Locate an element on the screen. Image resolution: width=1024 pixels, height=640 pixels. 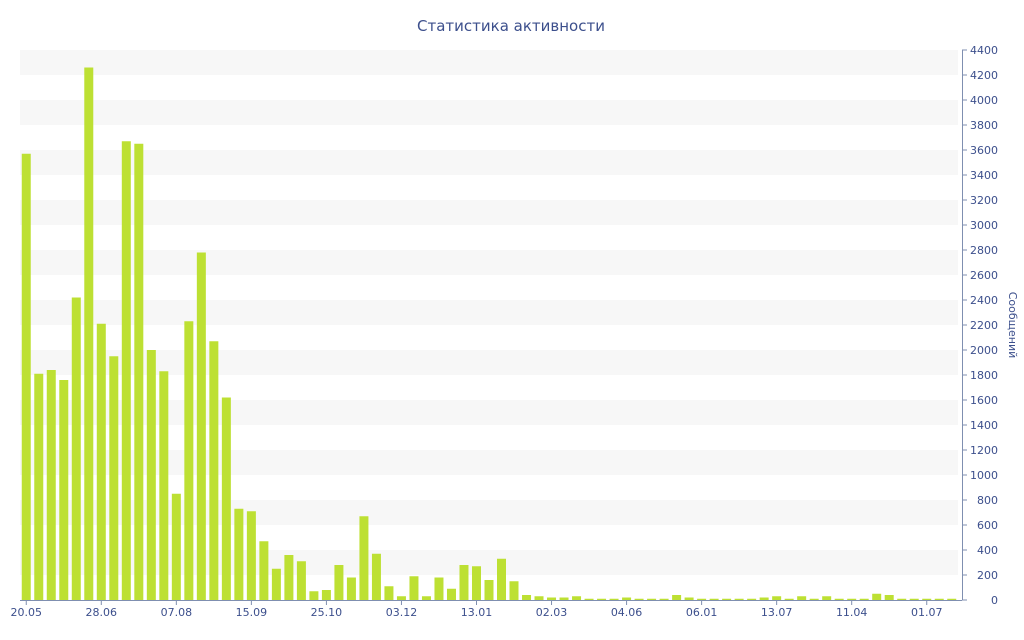
x-tick-label: 06.01 is located at coordinates (702, 612).